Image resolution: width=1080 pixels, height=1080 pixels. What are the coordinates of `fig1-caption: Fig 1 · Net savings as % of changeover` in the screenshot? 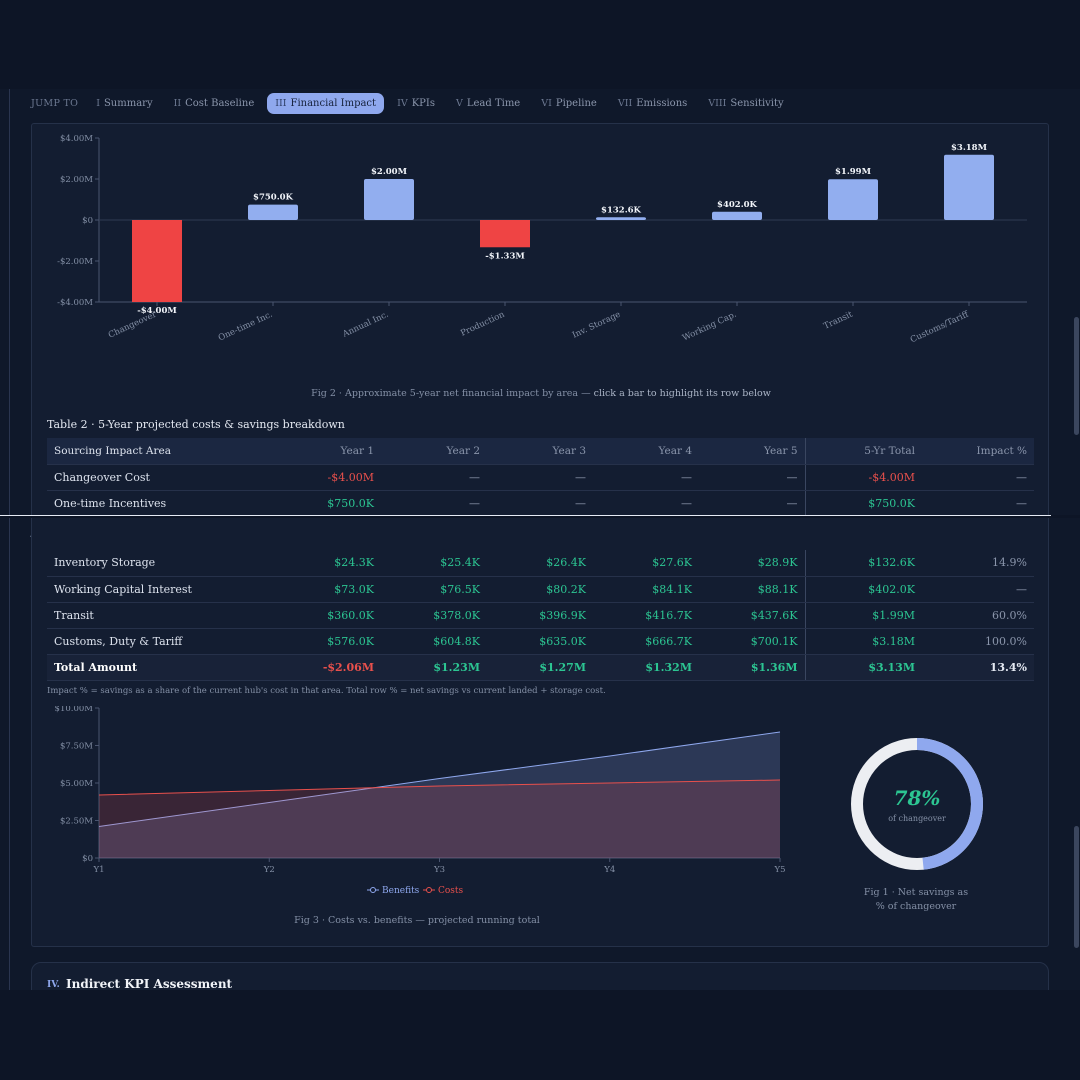 It's located at (916, 900).